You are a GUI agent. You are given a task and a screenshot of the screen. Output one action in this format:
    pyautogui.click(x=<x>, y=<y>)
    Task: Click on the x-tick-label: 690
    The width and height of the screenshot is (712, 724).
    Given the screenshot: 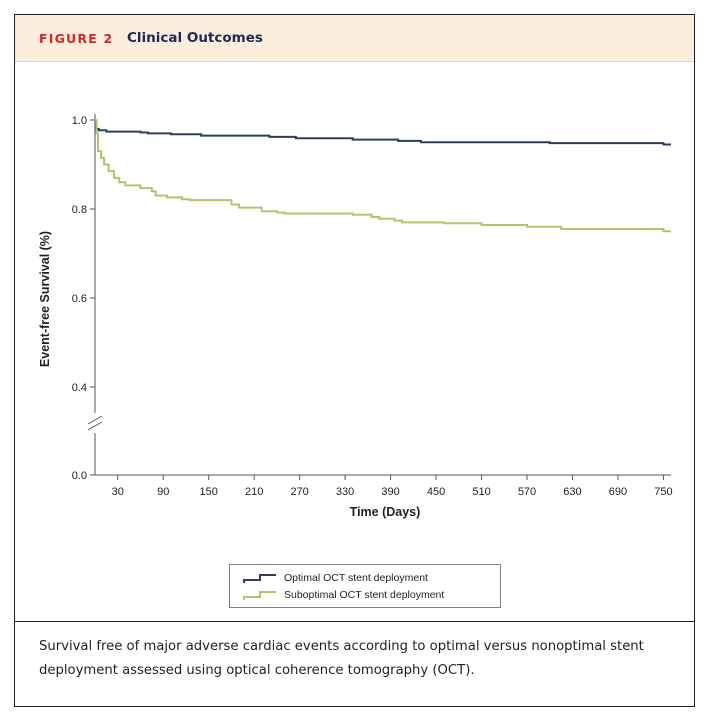 What is the action you would take?
    pyautogui.click(x=618, y=492)
    